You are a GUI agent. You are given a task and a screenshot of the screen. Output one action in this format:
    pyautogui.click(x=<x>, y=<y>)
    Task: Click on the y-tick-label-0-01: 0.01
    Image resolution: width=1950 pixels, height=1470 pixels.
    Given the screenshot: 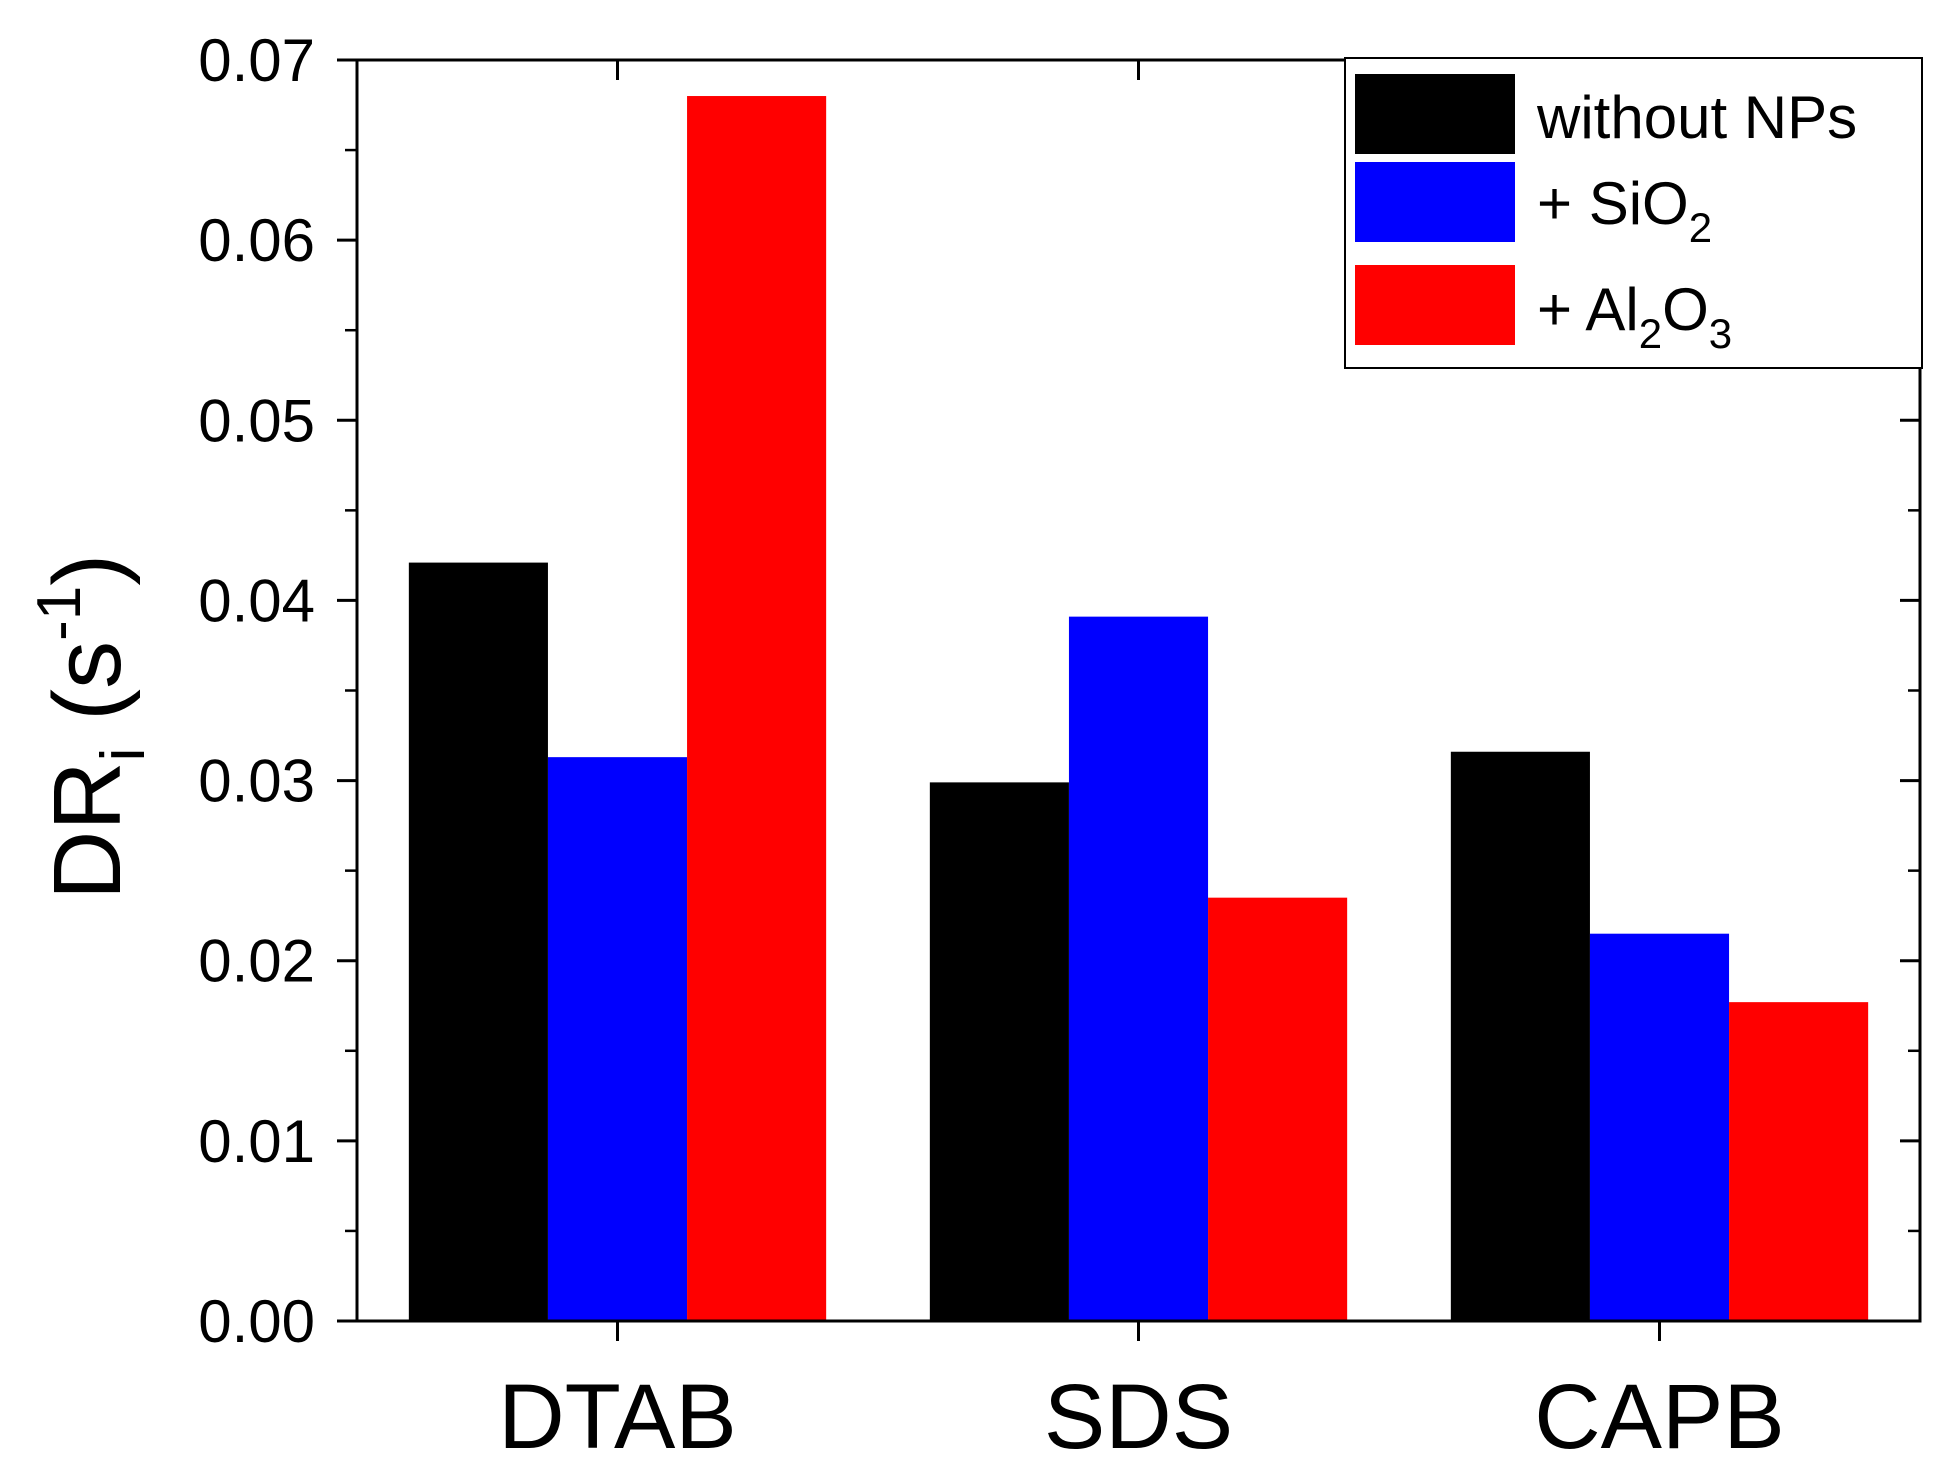 What is the action you would take?
    pyautogui.click(x=256, y=1141)
    